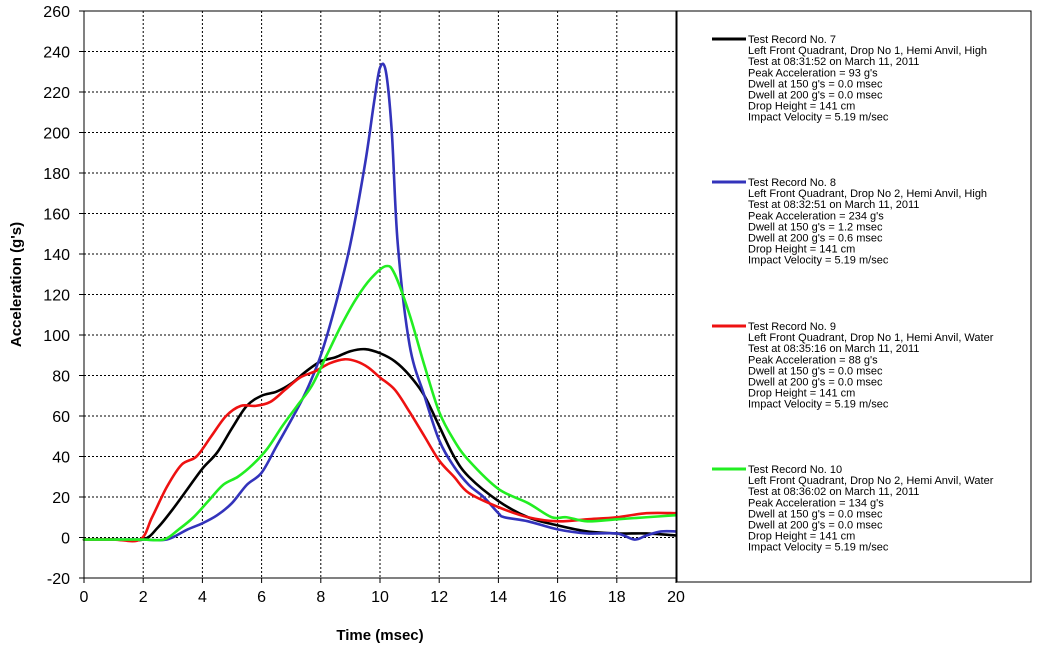 This screenshot has width=1041, height=647. Describe the element at coordinates (16, 284) in the screenshot. I see `y-axis-title: Acceleration (g's)` at that location.